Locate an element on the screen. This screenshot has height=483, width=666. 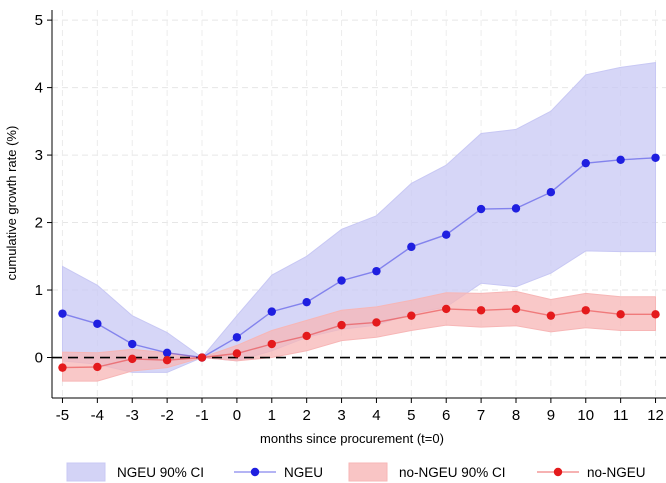
x-tick-label: -5 is located at coordinates (62, 415).